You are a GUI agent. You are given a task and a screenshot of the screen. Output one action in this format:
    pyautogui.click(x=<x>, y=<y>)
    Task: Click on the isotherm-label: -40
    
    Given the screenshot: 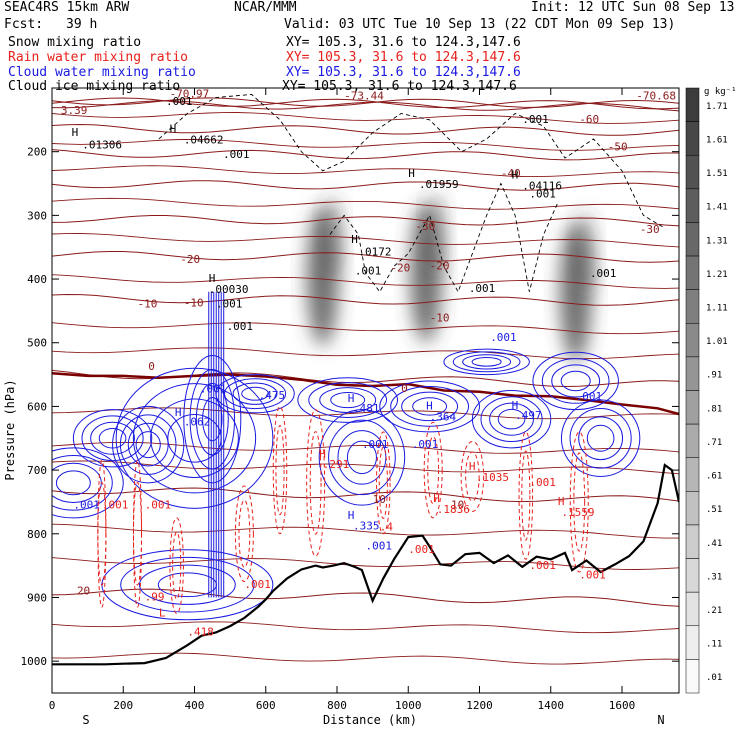 What is the action you would take?
    pyautogui.click(x=511, y=173)
    